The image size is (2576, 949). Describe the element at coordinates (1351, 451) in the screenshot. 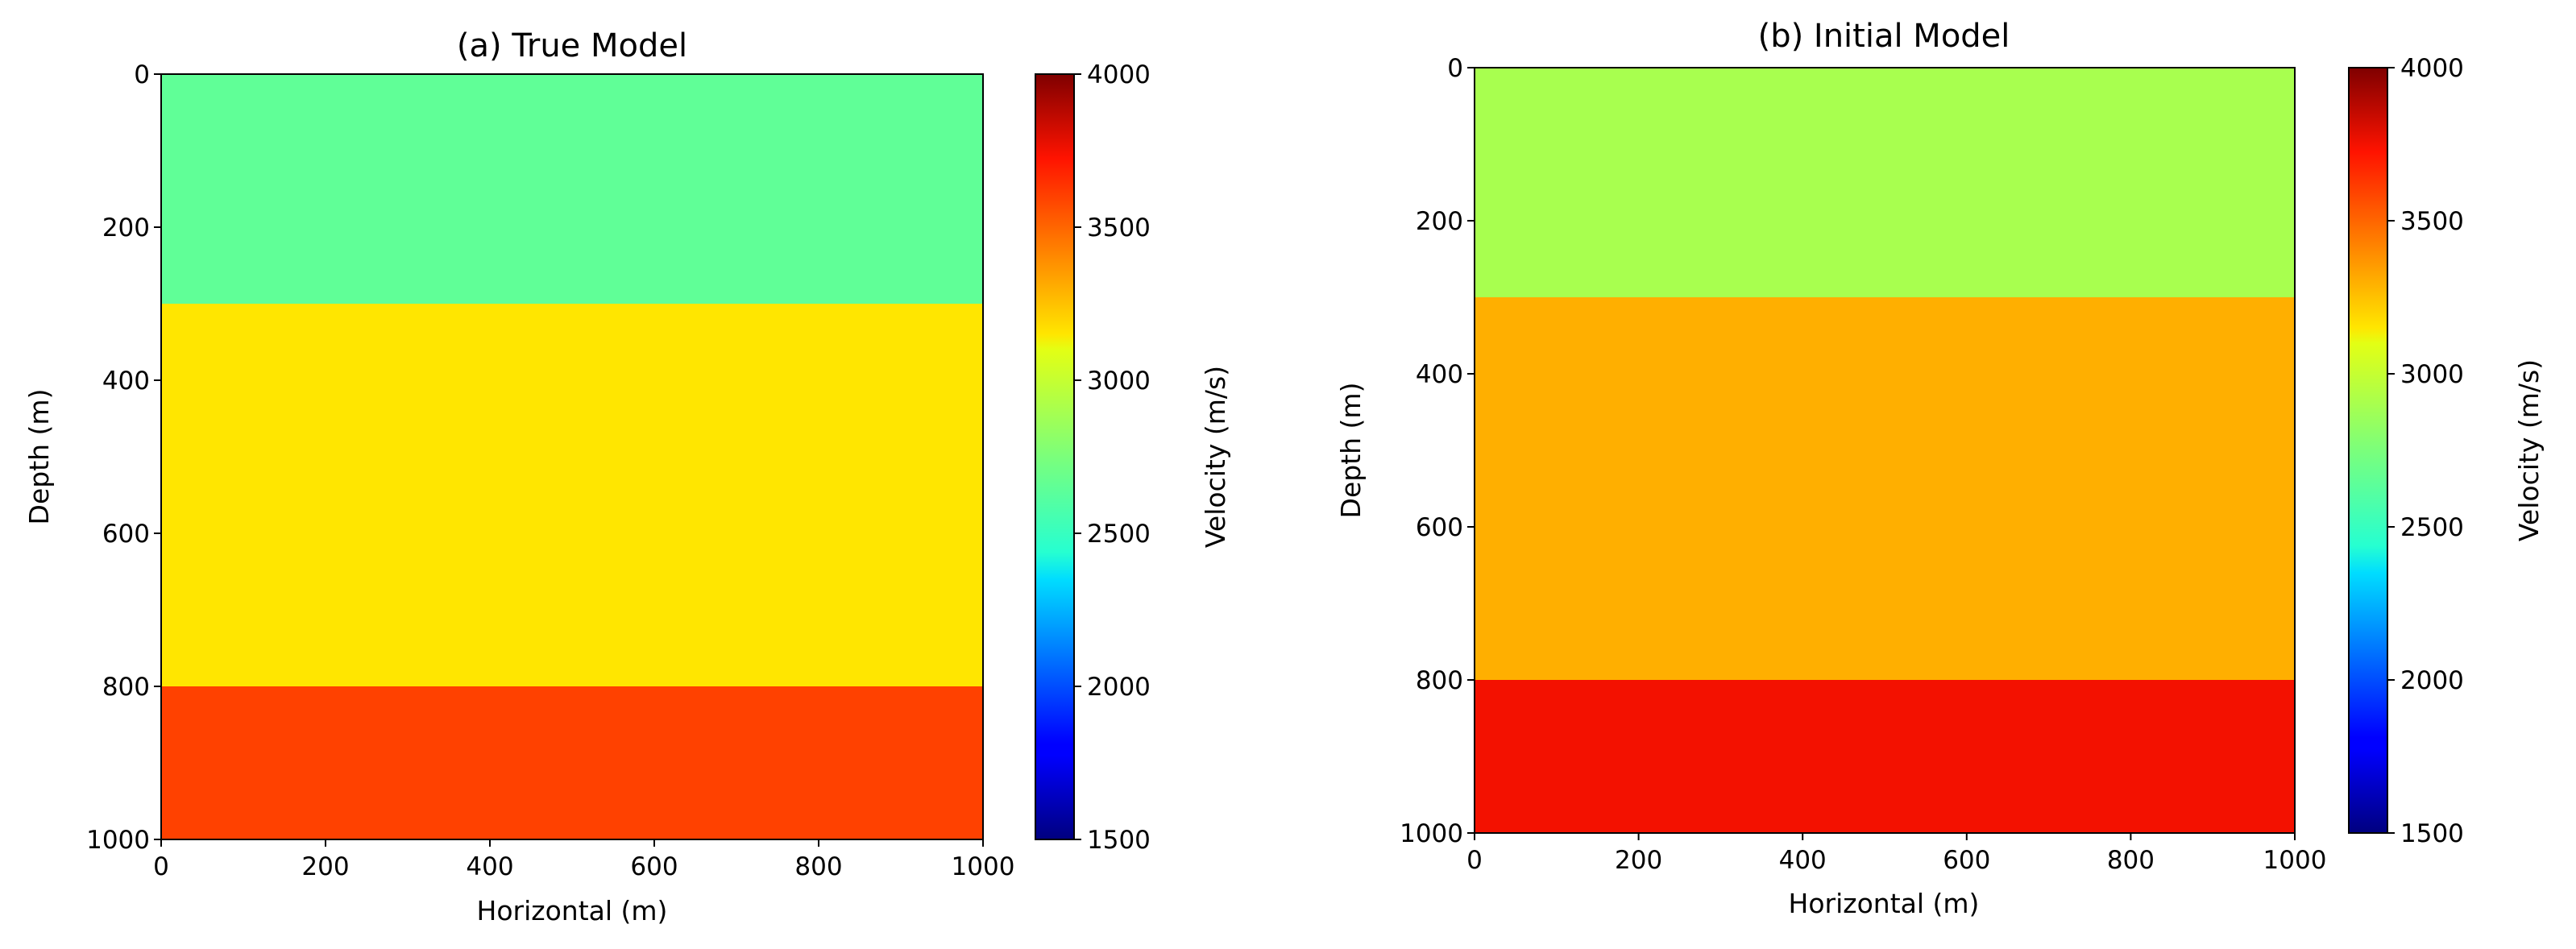

I see `panel-b-ylabel: Depth (m)` at that location.